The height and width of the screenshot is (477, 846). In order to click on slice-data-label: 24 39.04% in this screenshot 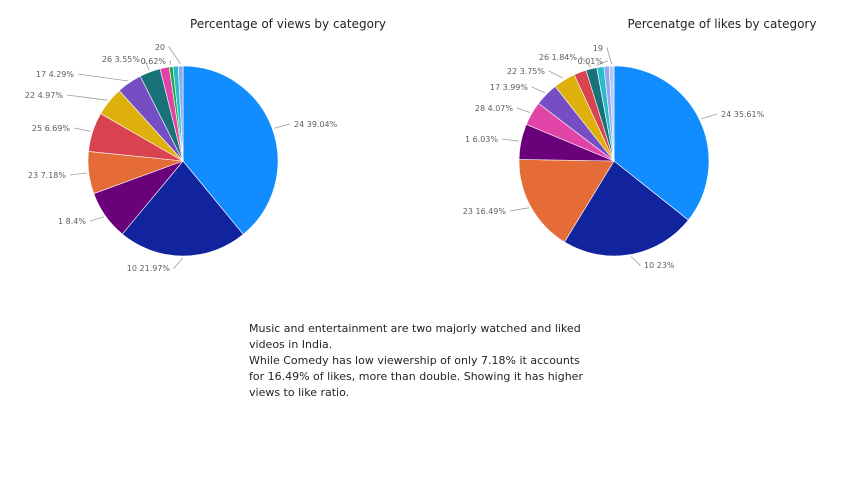, I will do `click(316, 124)`.